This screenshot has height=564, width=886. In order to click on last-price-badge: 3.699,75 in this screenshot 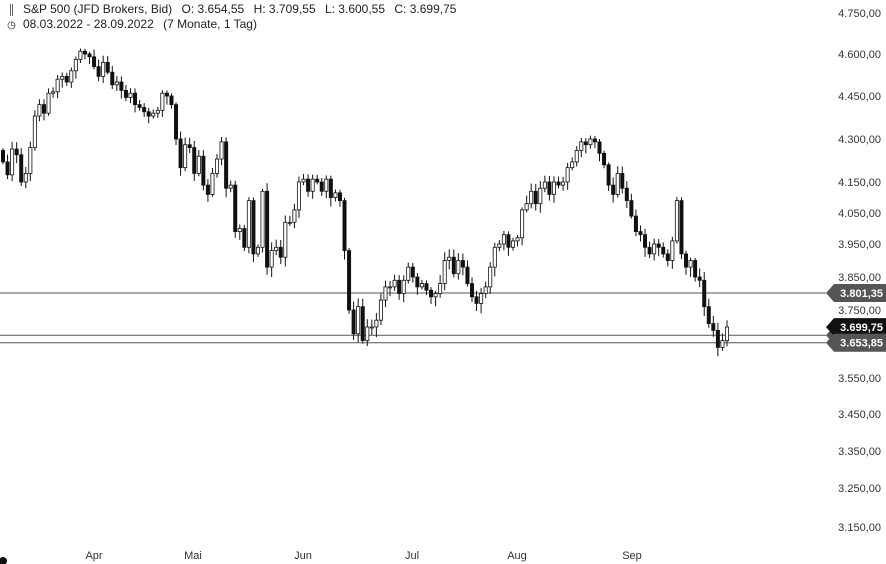, I will do `click(861, 328)`.